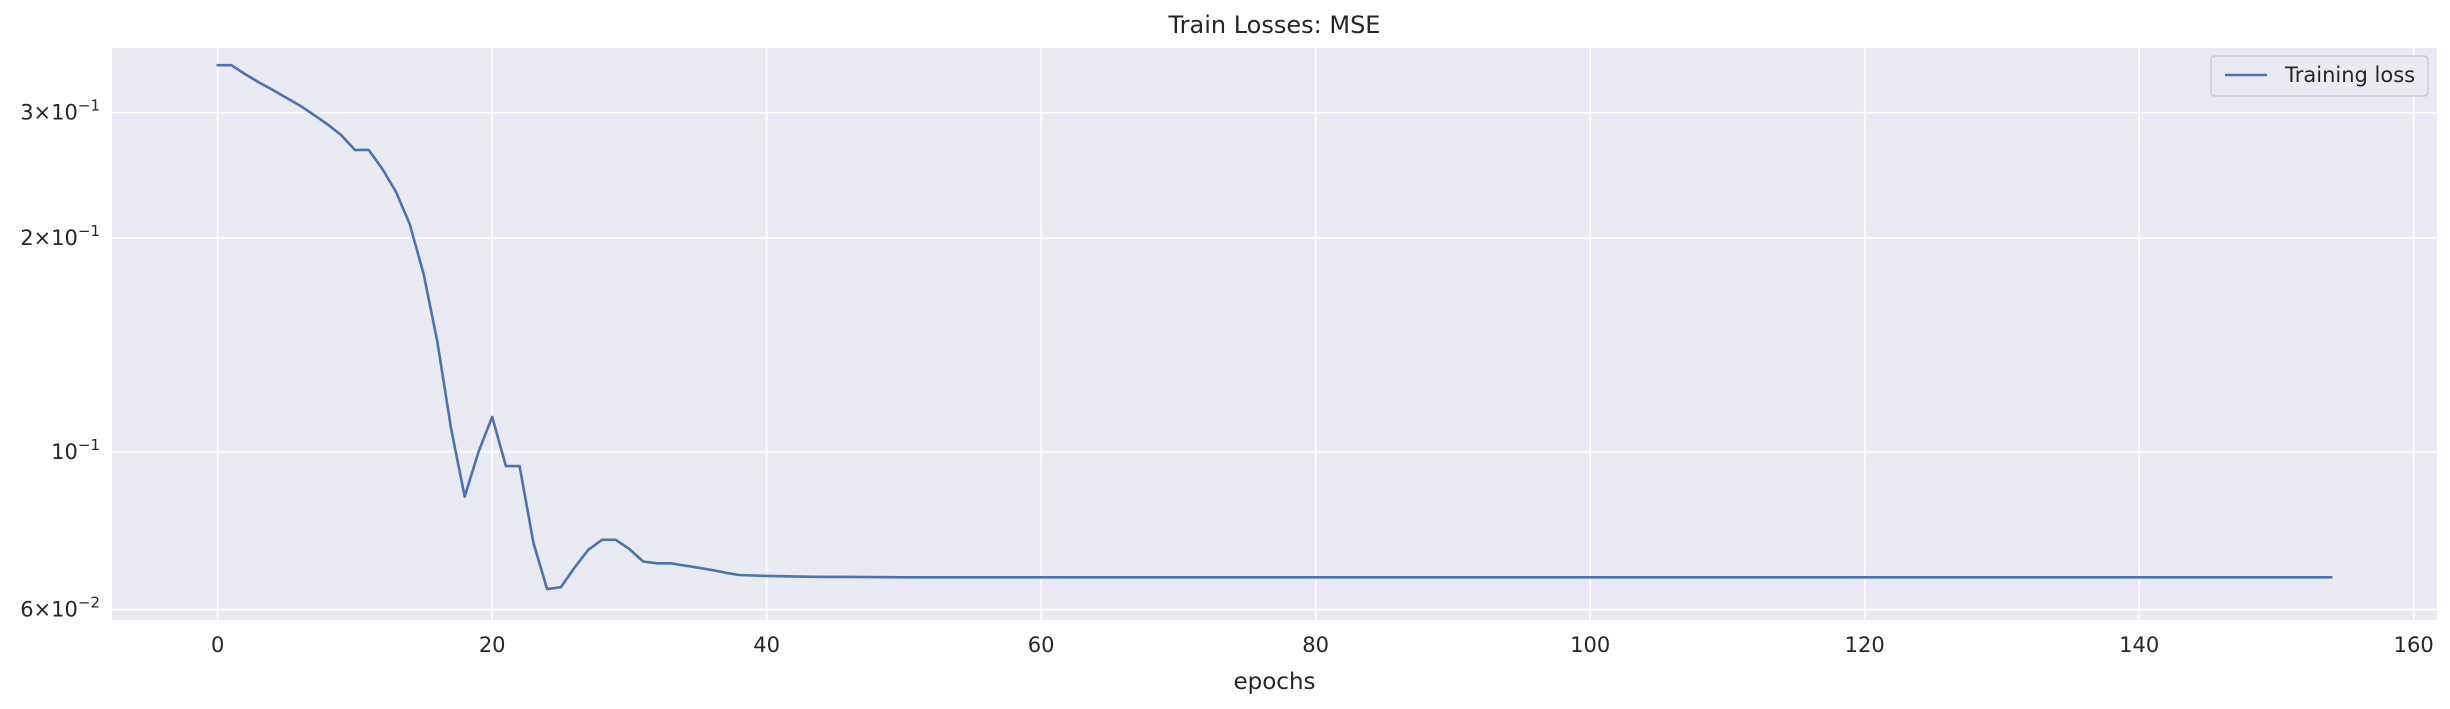  I want to click on x-tick-label: 0, so click(217, 645).